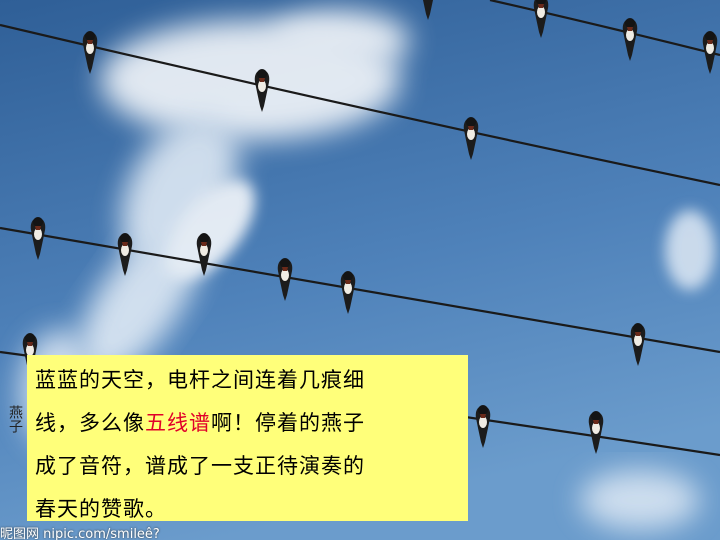 Image resolution: width=720 pixels, height=540 pixels. What do you see at coordinates (101, 509) in the screenshot?
I see `caption-line-4: 春天的赞歌。` at bounding box center [101, 509].